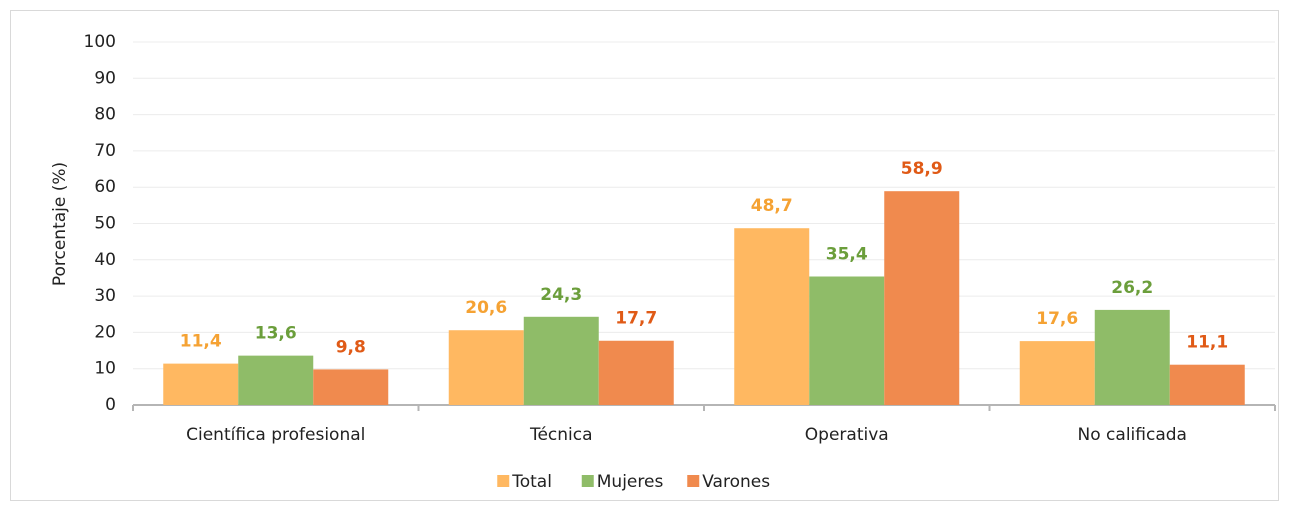  Describe the element at coordinates (275, 435) in the screenshot. I see `x-tick-label: Científica profesional` at that location.